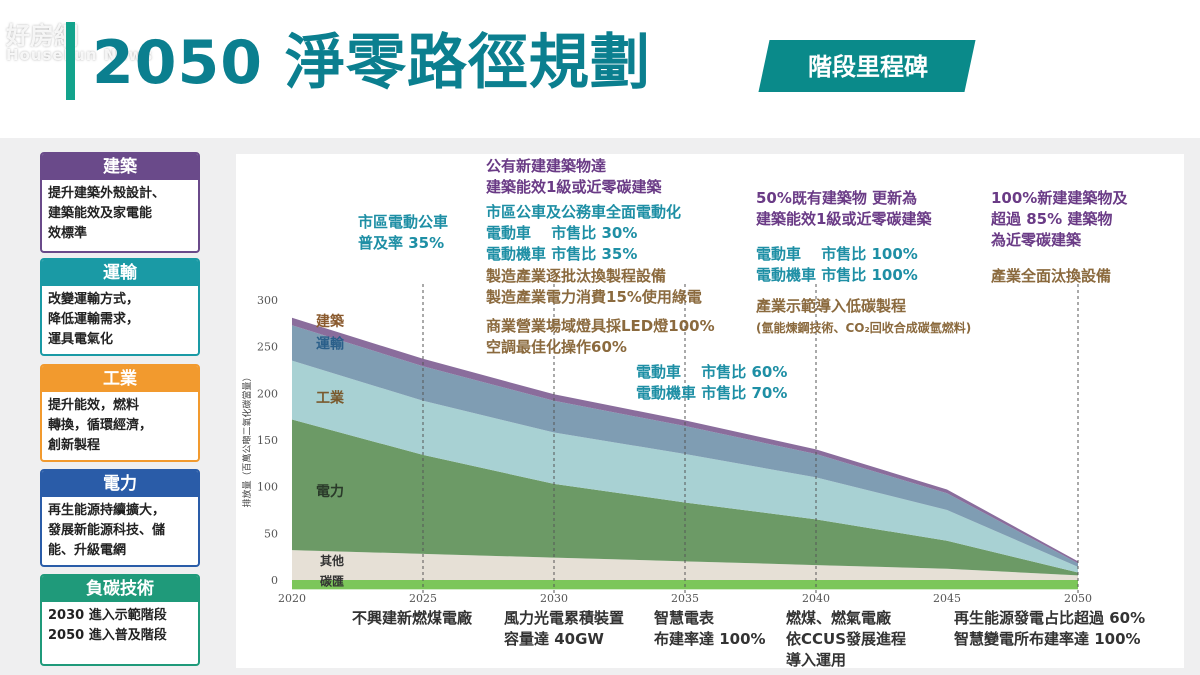  What do you see at coordinates (267, 347) in the screenshot?
I see `y-tick-label: 250` at bounding box center [267, 347].